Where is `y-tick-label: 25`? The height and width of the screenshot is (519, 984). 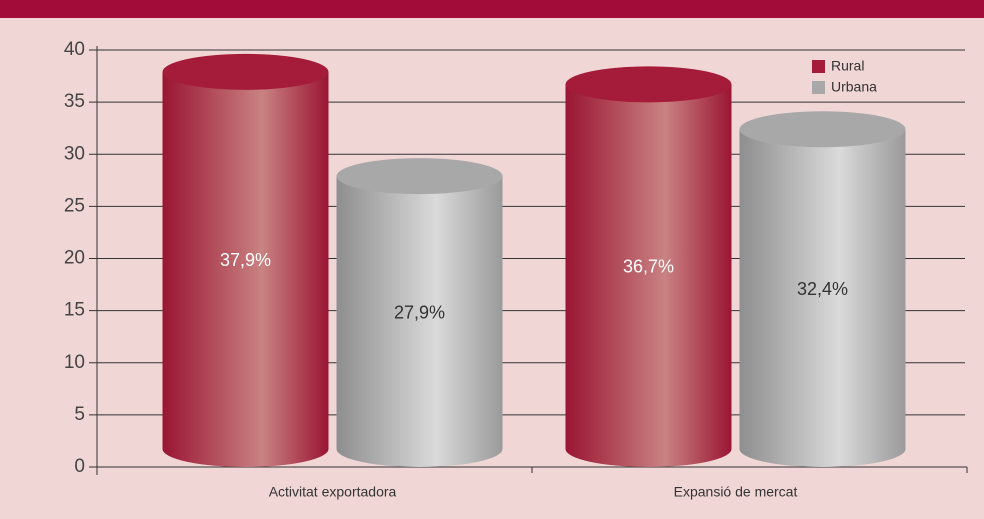
y-tick-label: 25 is located at coordinates (74, 205).